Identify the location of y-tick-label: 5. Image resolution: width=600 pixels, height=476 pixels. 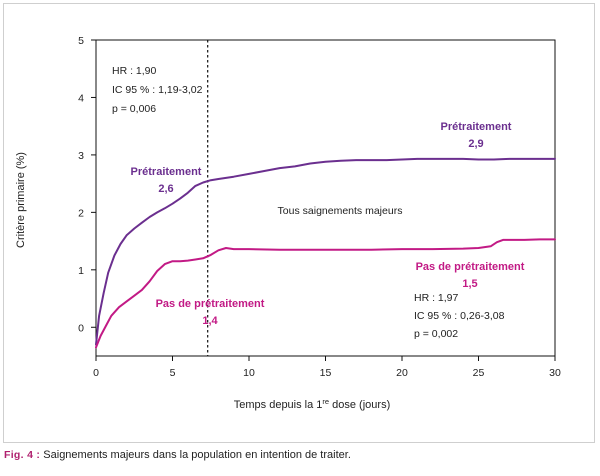
(81, 41).